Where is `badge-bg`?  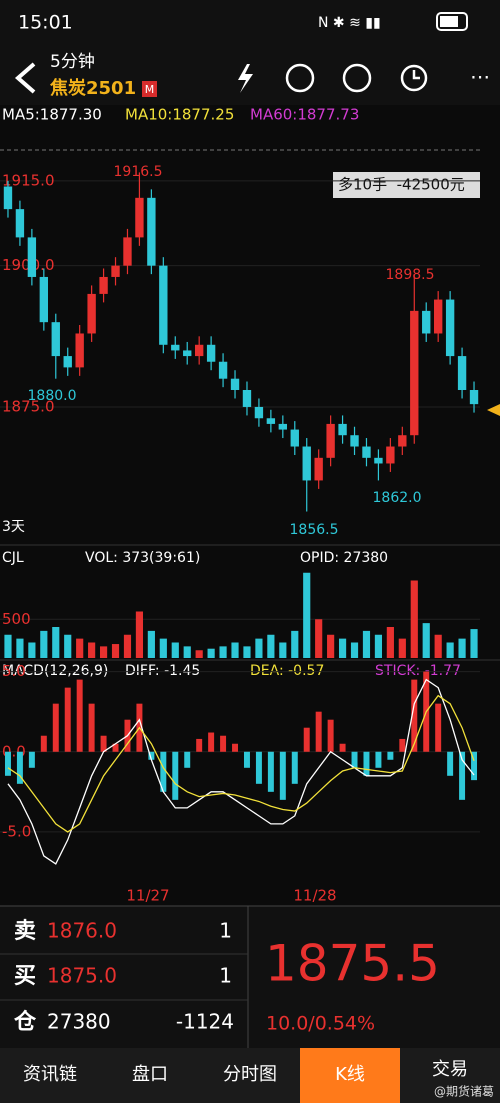 badge-bg is located at coordinates (149, 89).